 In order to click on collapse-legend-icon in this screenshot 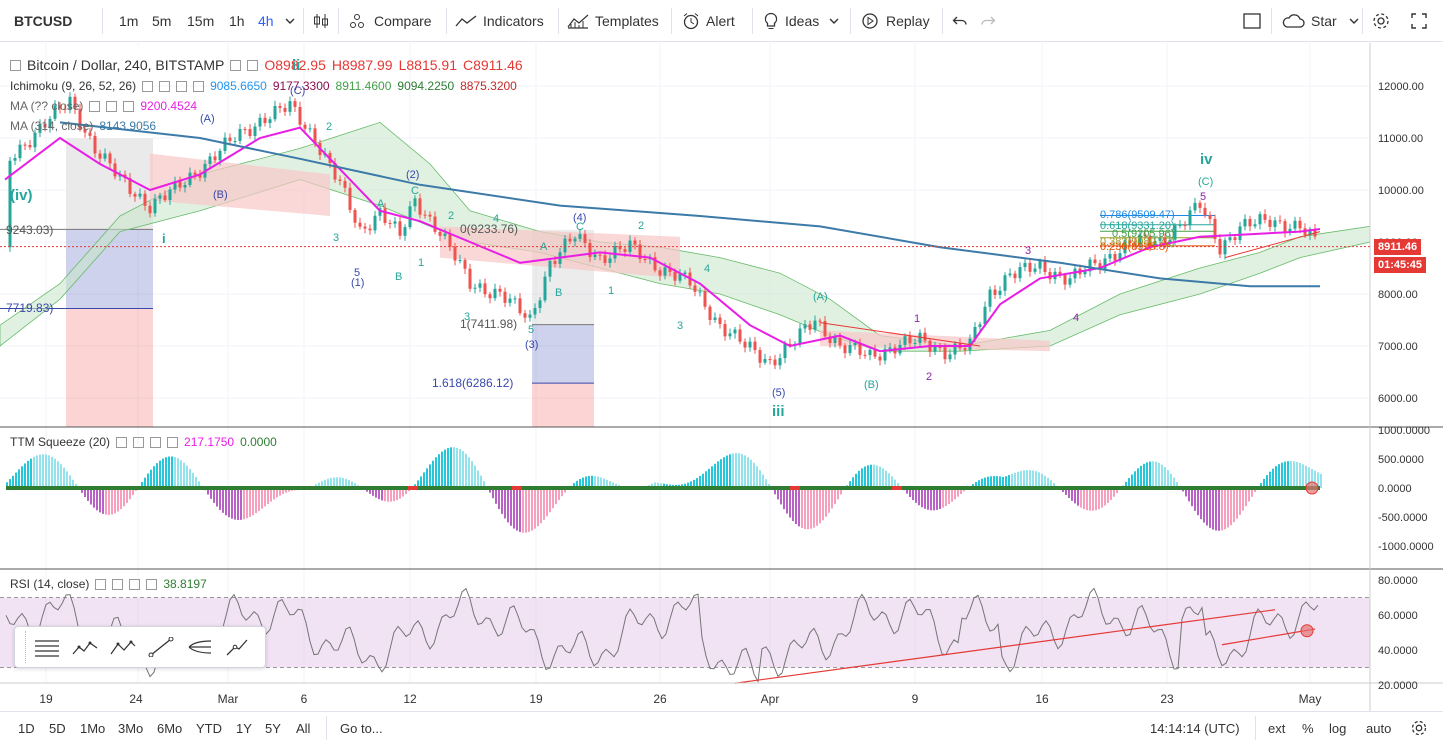, I will do `click(15, 65)`.